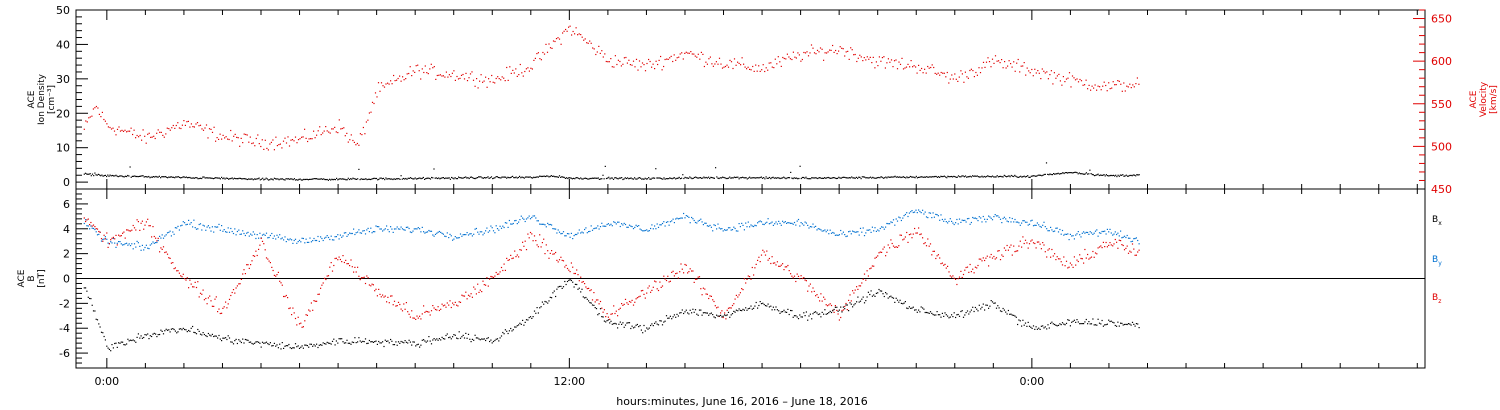  Describe the element at coordinates (1441, 104) in the screenshot. I see `velocity-axis-tick-label: 550` at that location.